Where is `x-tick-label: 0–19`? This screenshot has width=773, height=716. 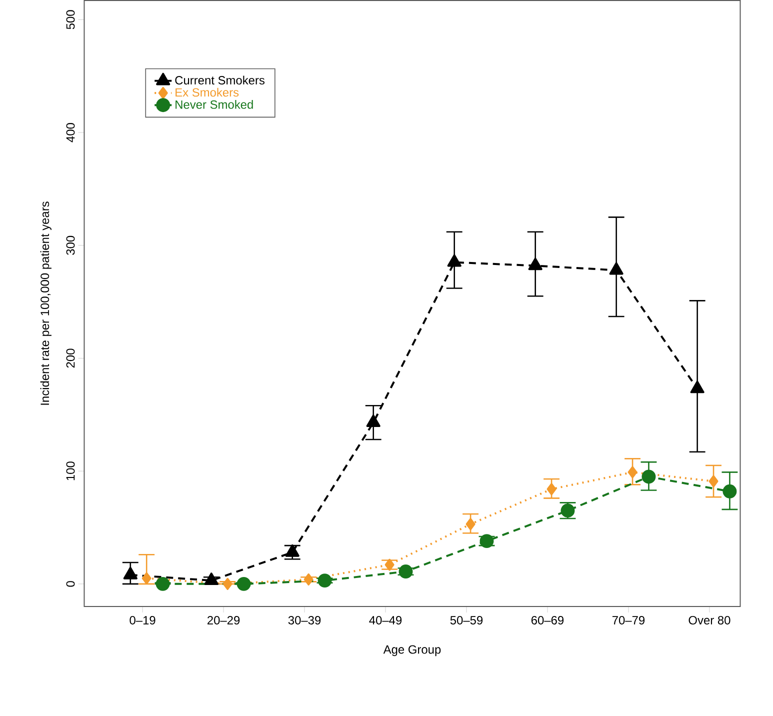 x-tick-label: 0–19 is located at coordinates (143, 620).